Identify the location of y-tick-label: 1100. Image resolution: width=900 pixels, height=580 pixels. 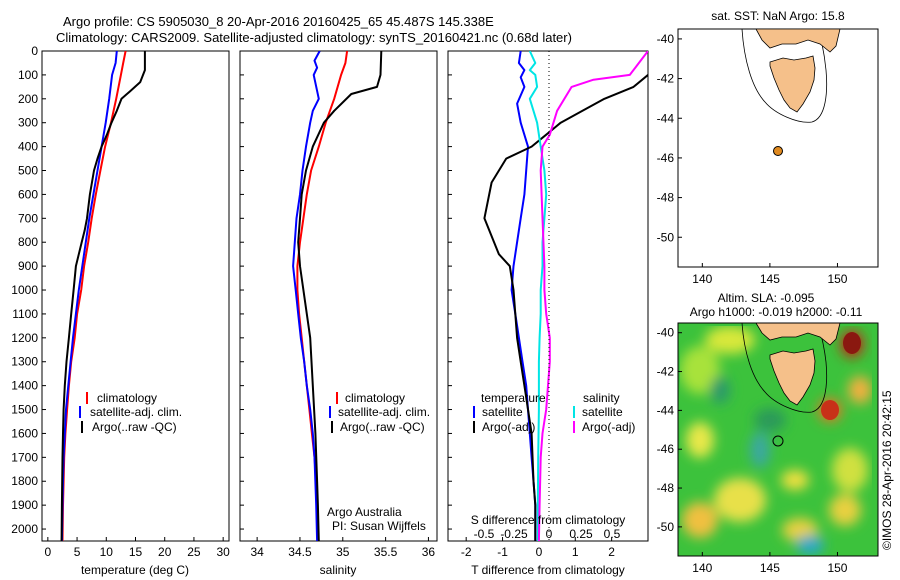
(25, 314).